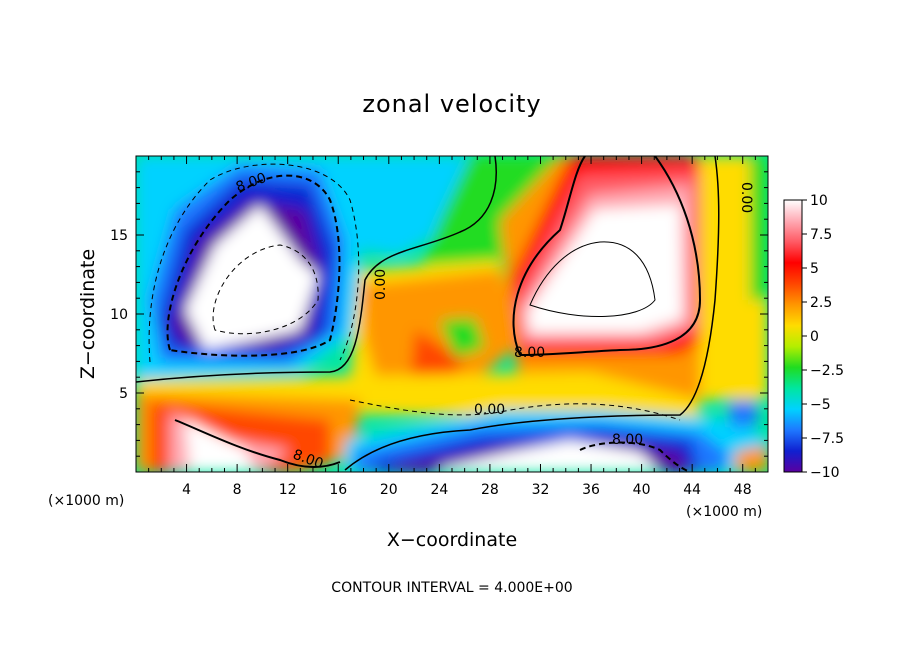 The image size is (904, 658). Describe the element at coordinates (724, 512) in the screenshot. I see `x-unit-label-right: (×1000 m)` at that location.